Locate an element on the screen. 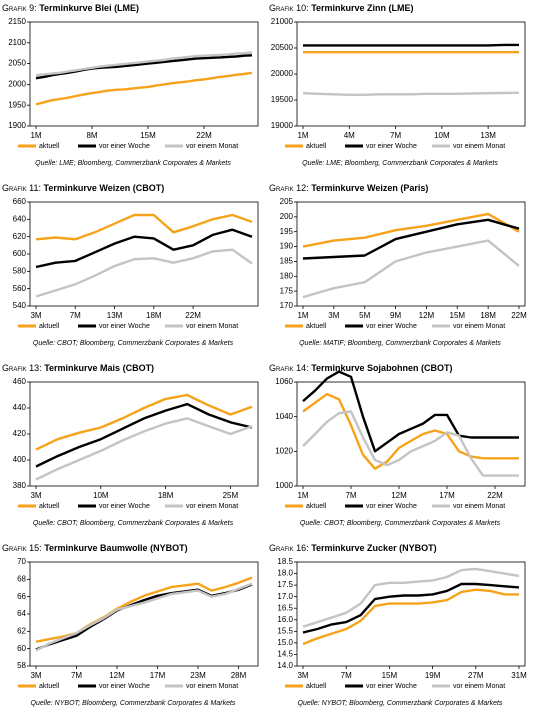  x-tick-label: 13M is located at coordinates (115, 315).